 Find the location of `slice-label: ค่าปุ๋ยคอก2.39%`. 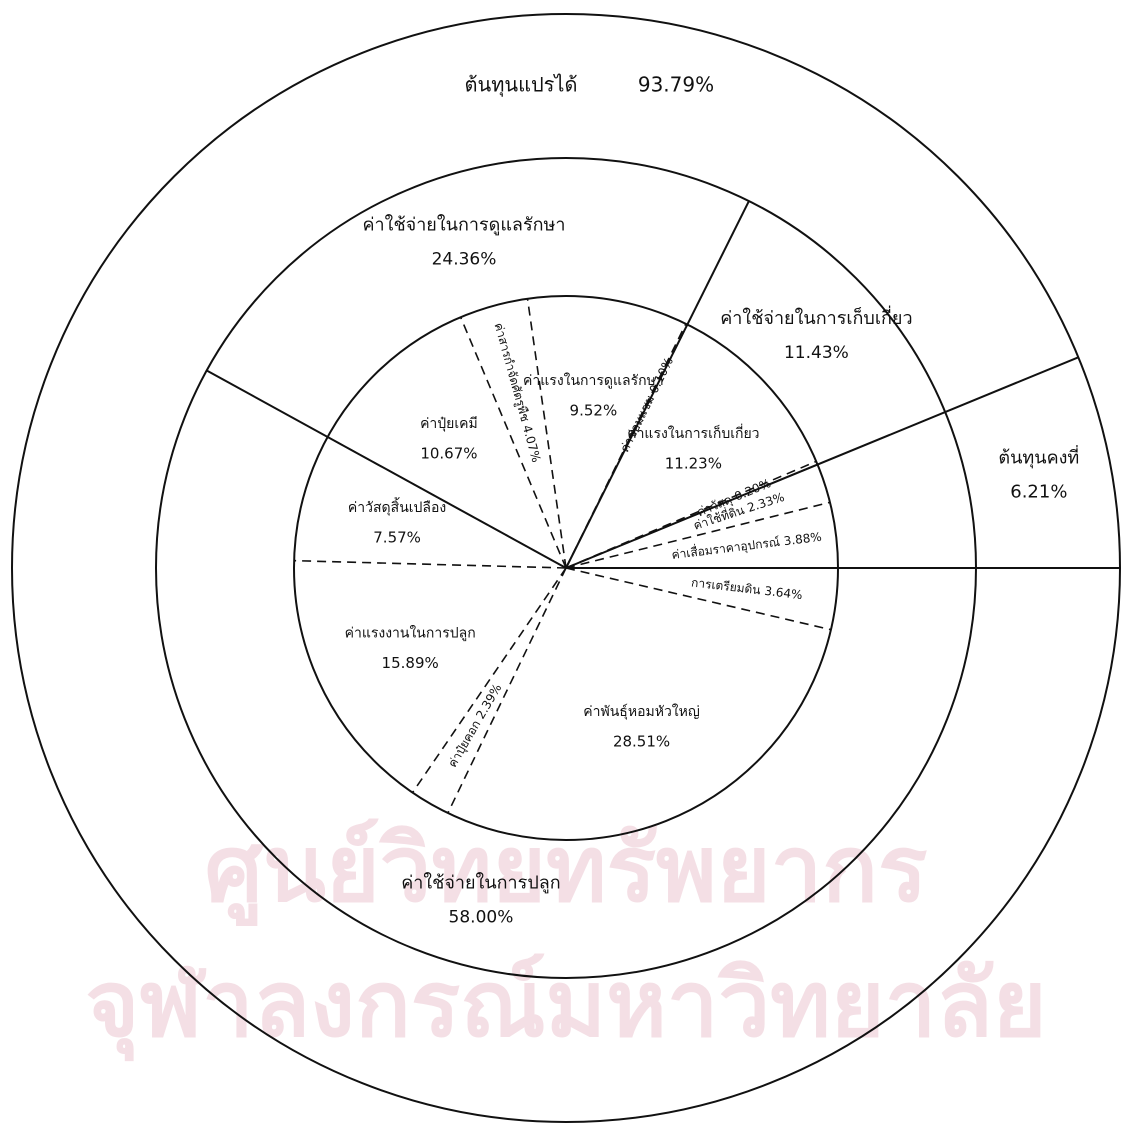

slice-label: ค่าปุ๋ยคอก2.39% is located at coordinates (475, 725).